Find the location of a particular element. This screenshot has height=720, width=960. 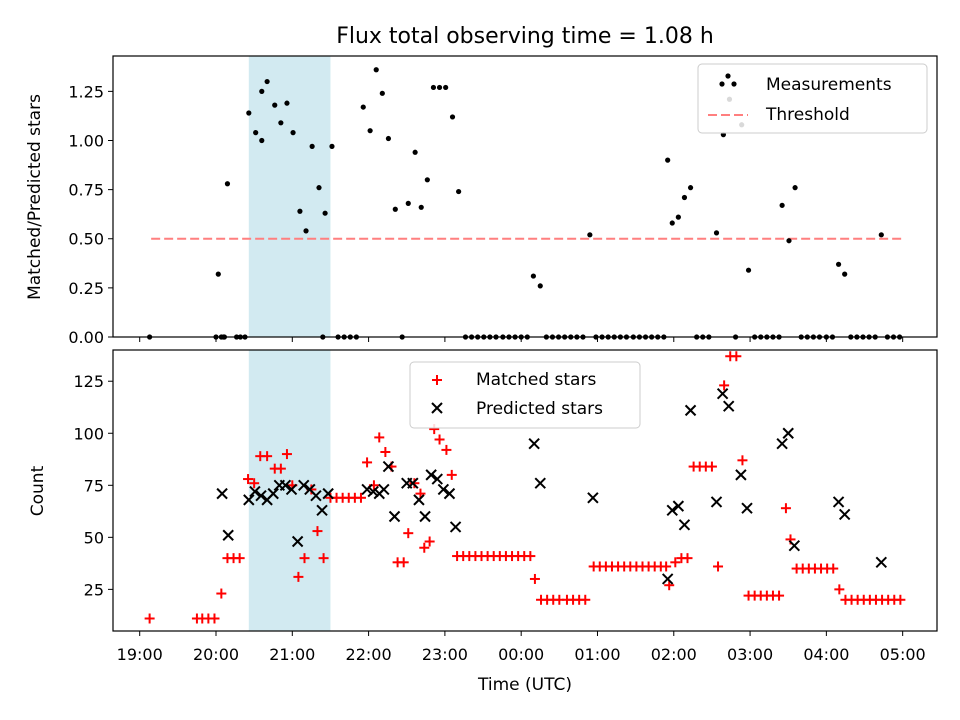

bottom-ytick-label: 125 is located at coordinates (88, 381).